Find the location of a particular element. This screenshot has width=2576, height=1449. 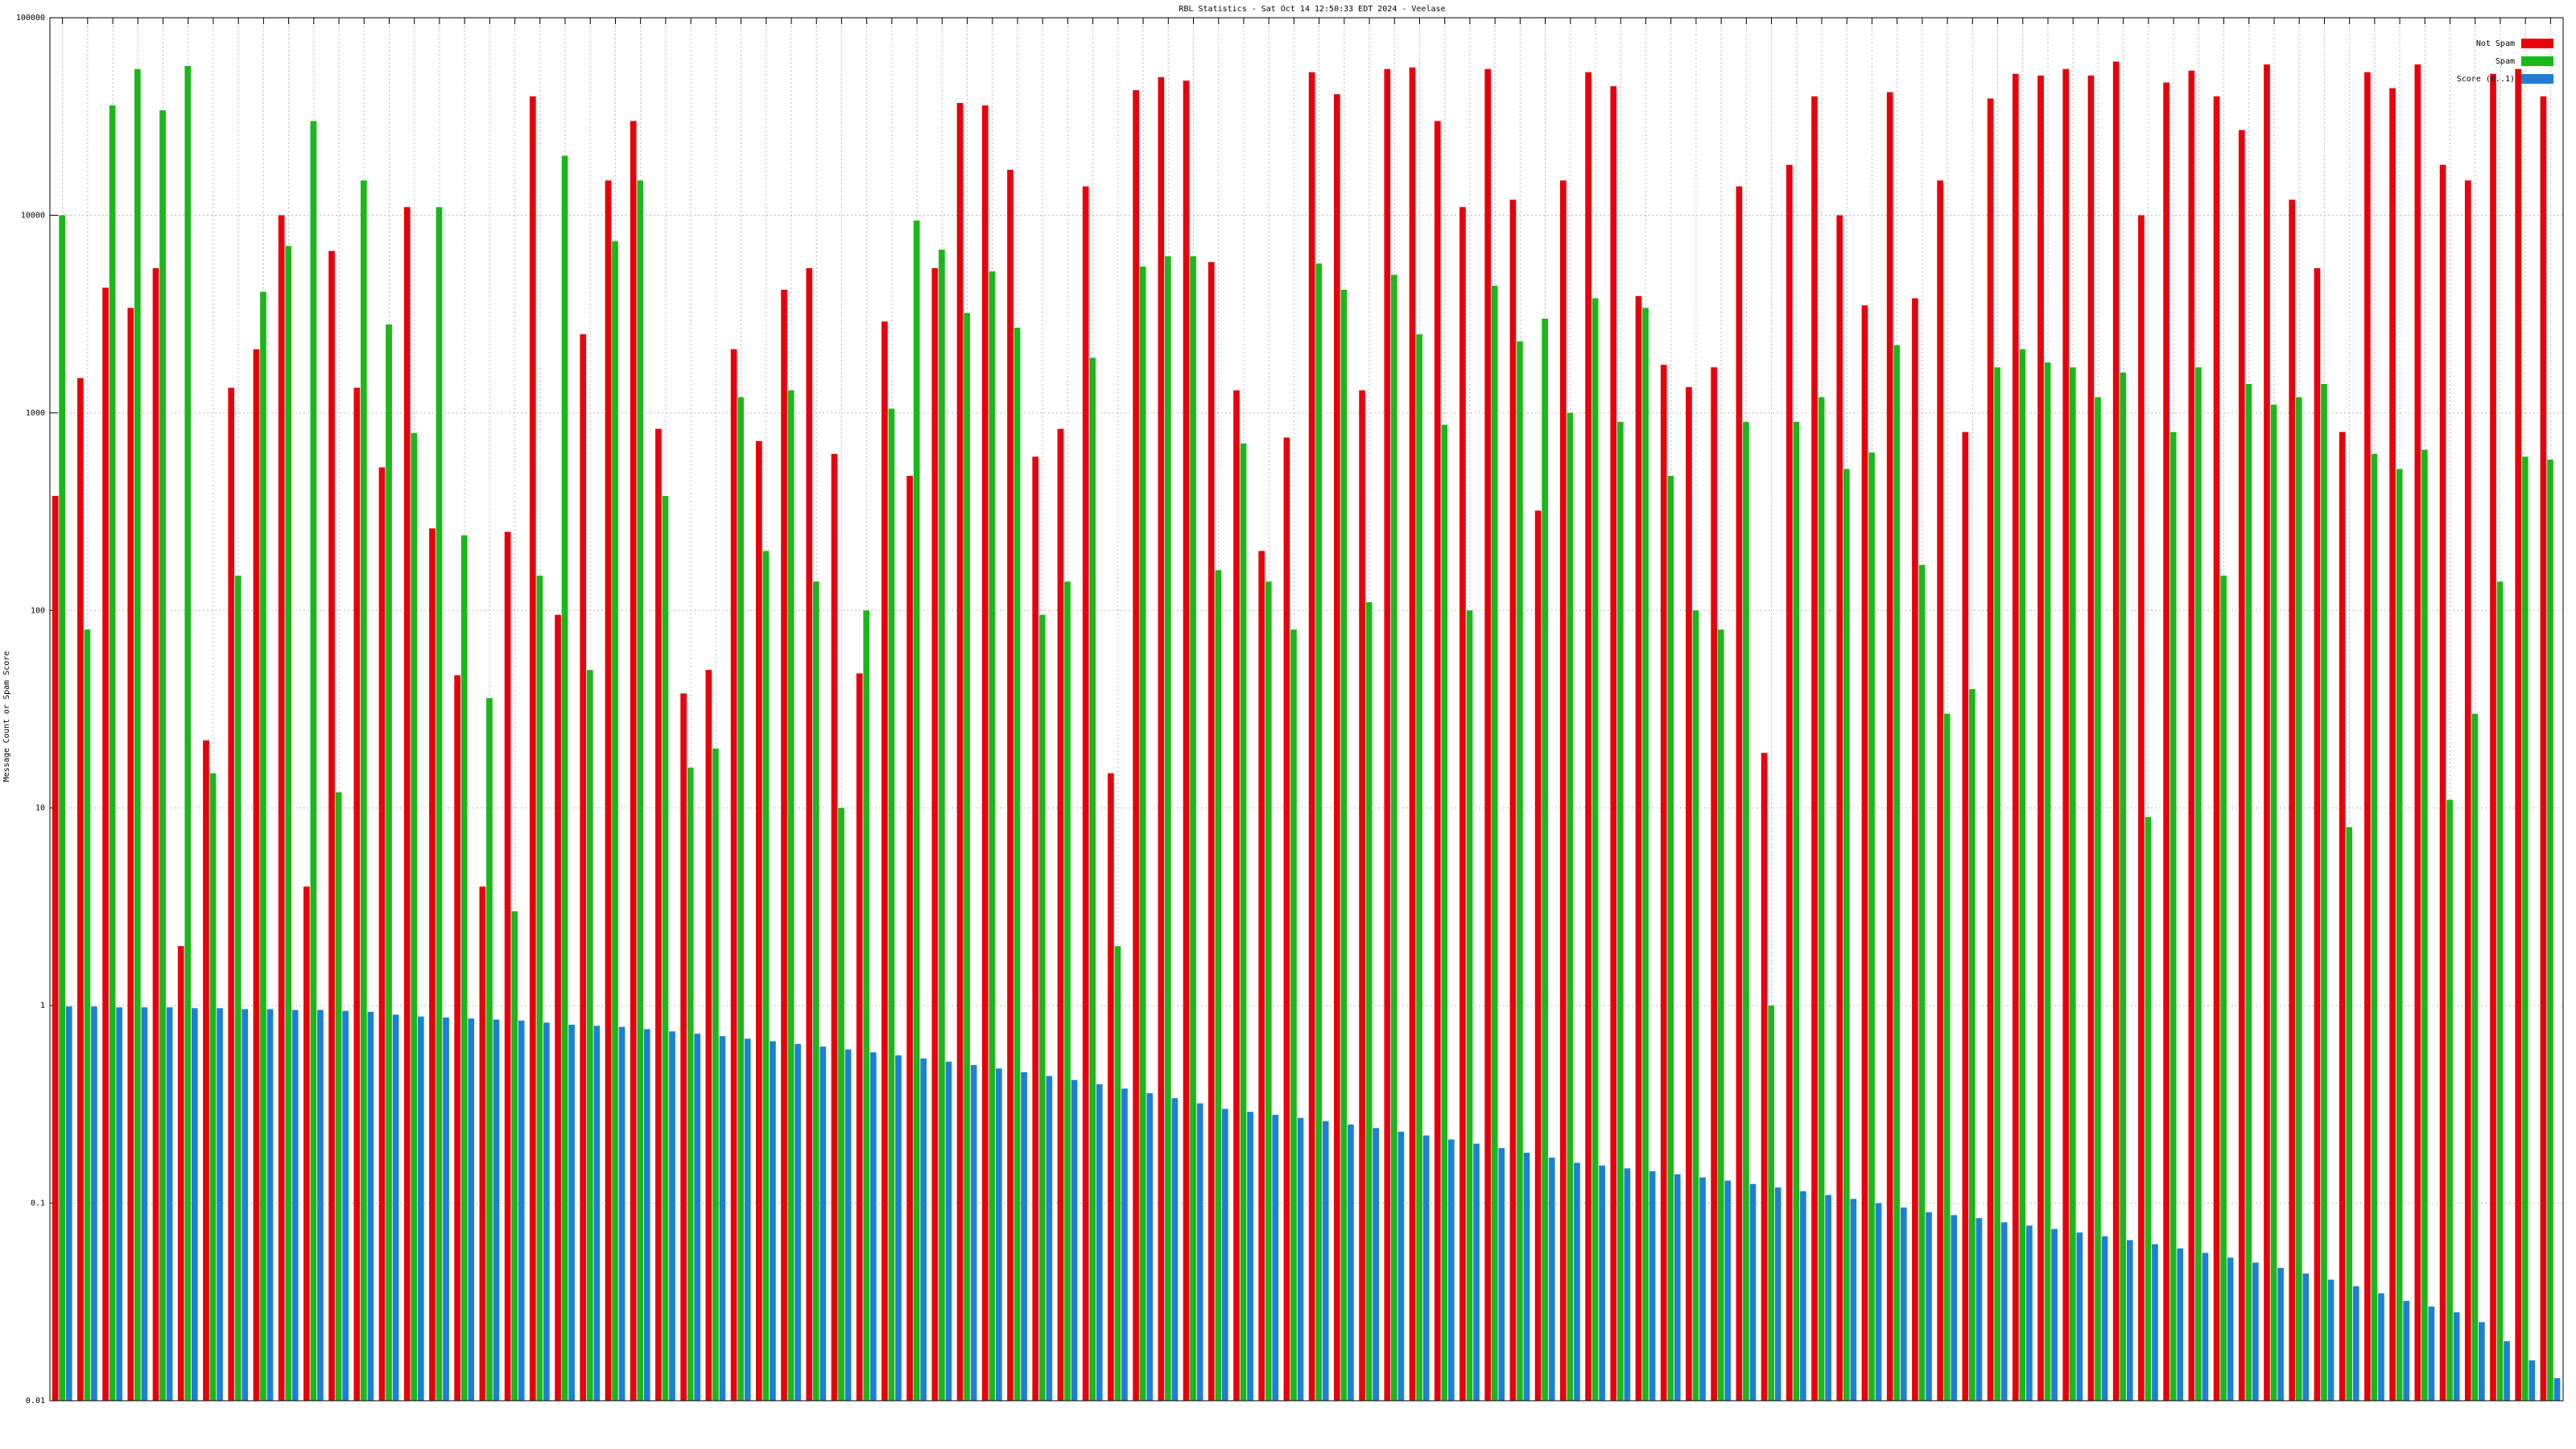

y-tick-label: 0.01 is located at coordinates (35, 1401).